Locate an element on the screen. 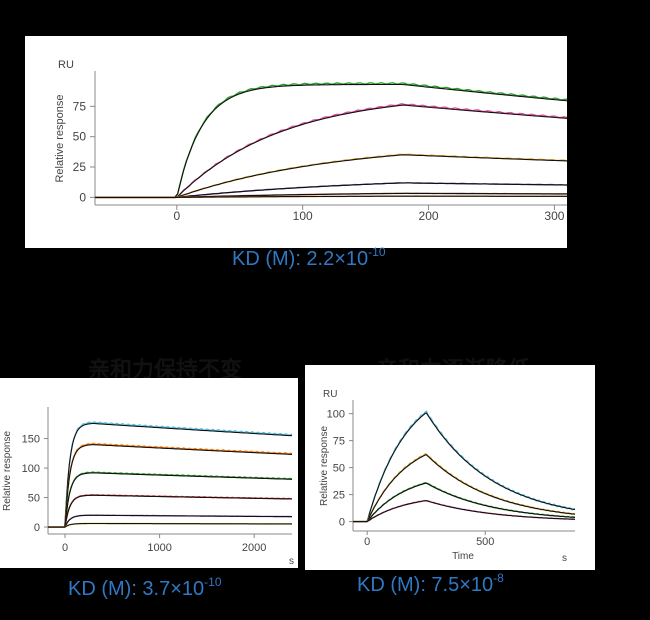 The width and height of the screenshot is (650, 620). chart-panel-bottom-right: 0 25 50 75 100 0 500 Relative response RU s Time is located at coordinates (450, 467).